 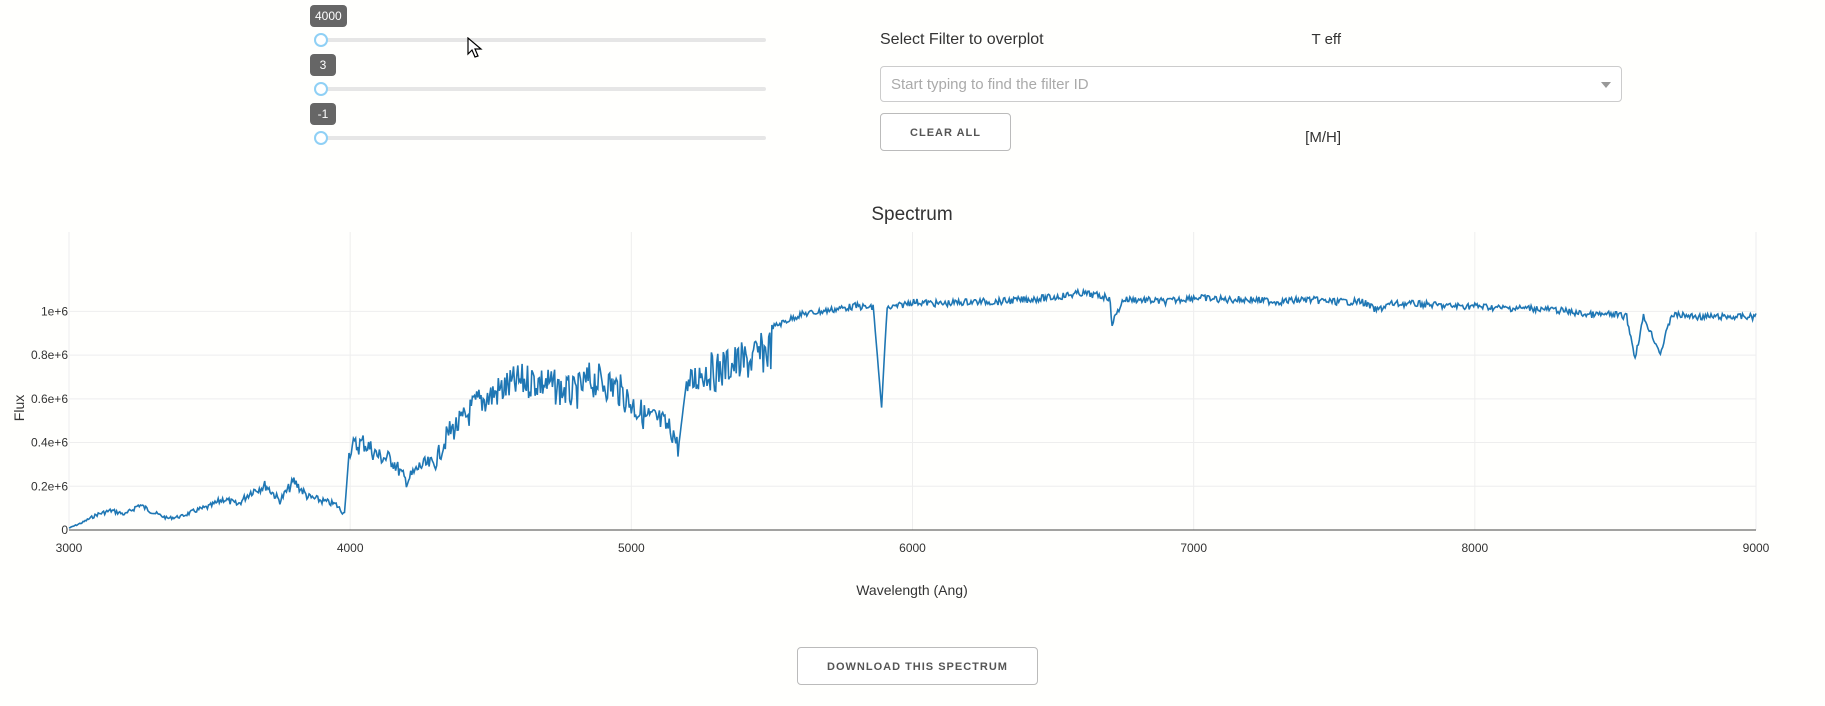 I want to click on clear-all-button: CLEAR ALL, so click(x=945, y=132).